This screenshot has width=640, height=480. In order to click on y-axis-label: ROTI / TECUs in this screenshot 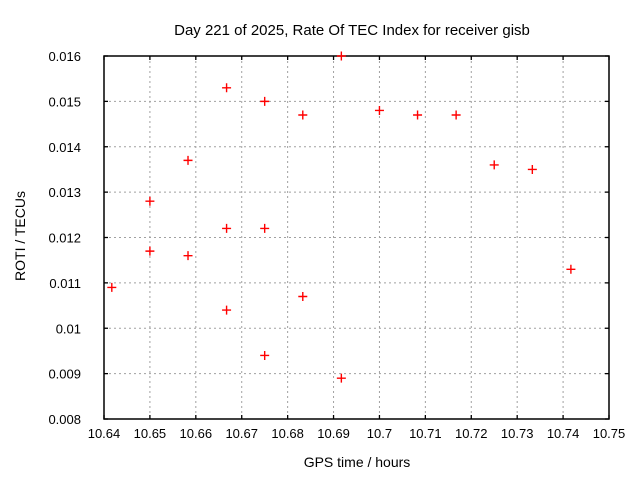, I will do `click(20, 236)`.